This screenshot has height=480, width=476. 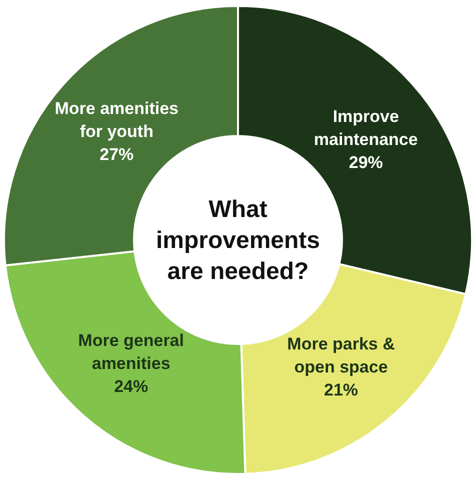 What do you see at coordinates (117, 154) in the screenshot?
I see `data-label: 27%` at bounding box center [117, 154].